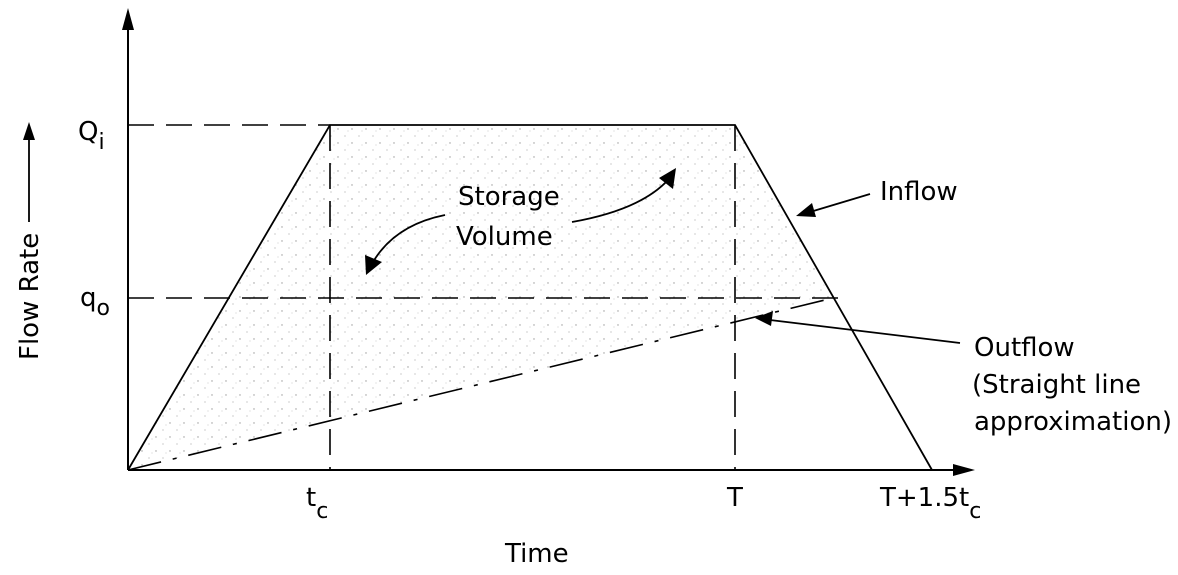 The height and width of the screenshot is (575, 1178). What do you see at coordinates (409, 238) in the screenshot?
I see `storage-arrow-left` at bounding box center [409, 238].